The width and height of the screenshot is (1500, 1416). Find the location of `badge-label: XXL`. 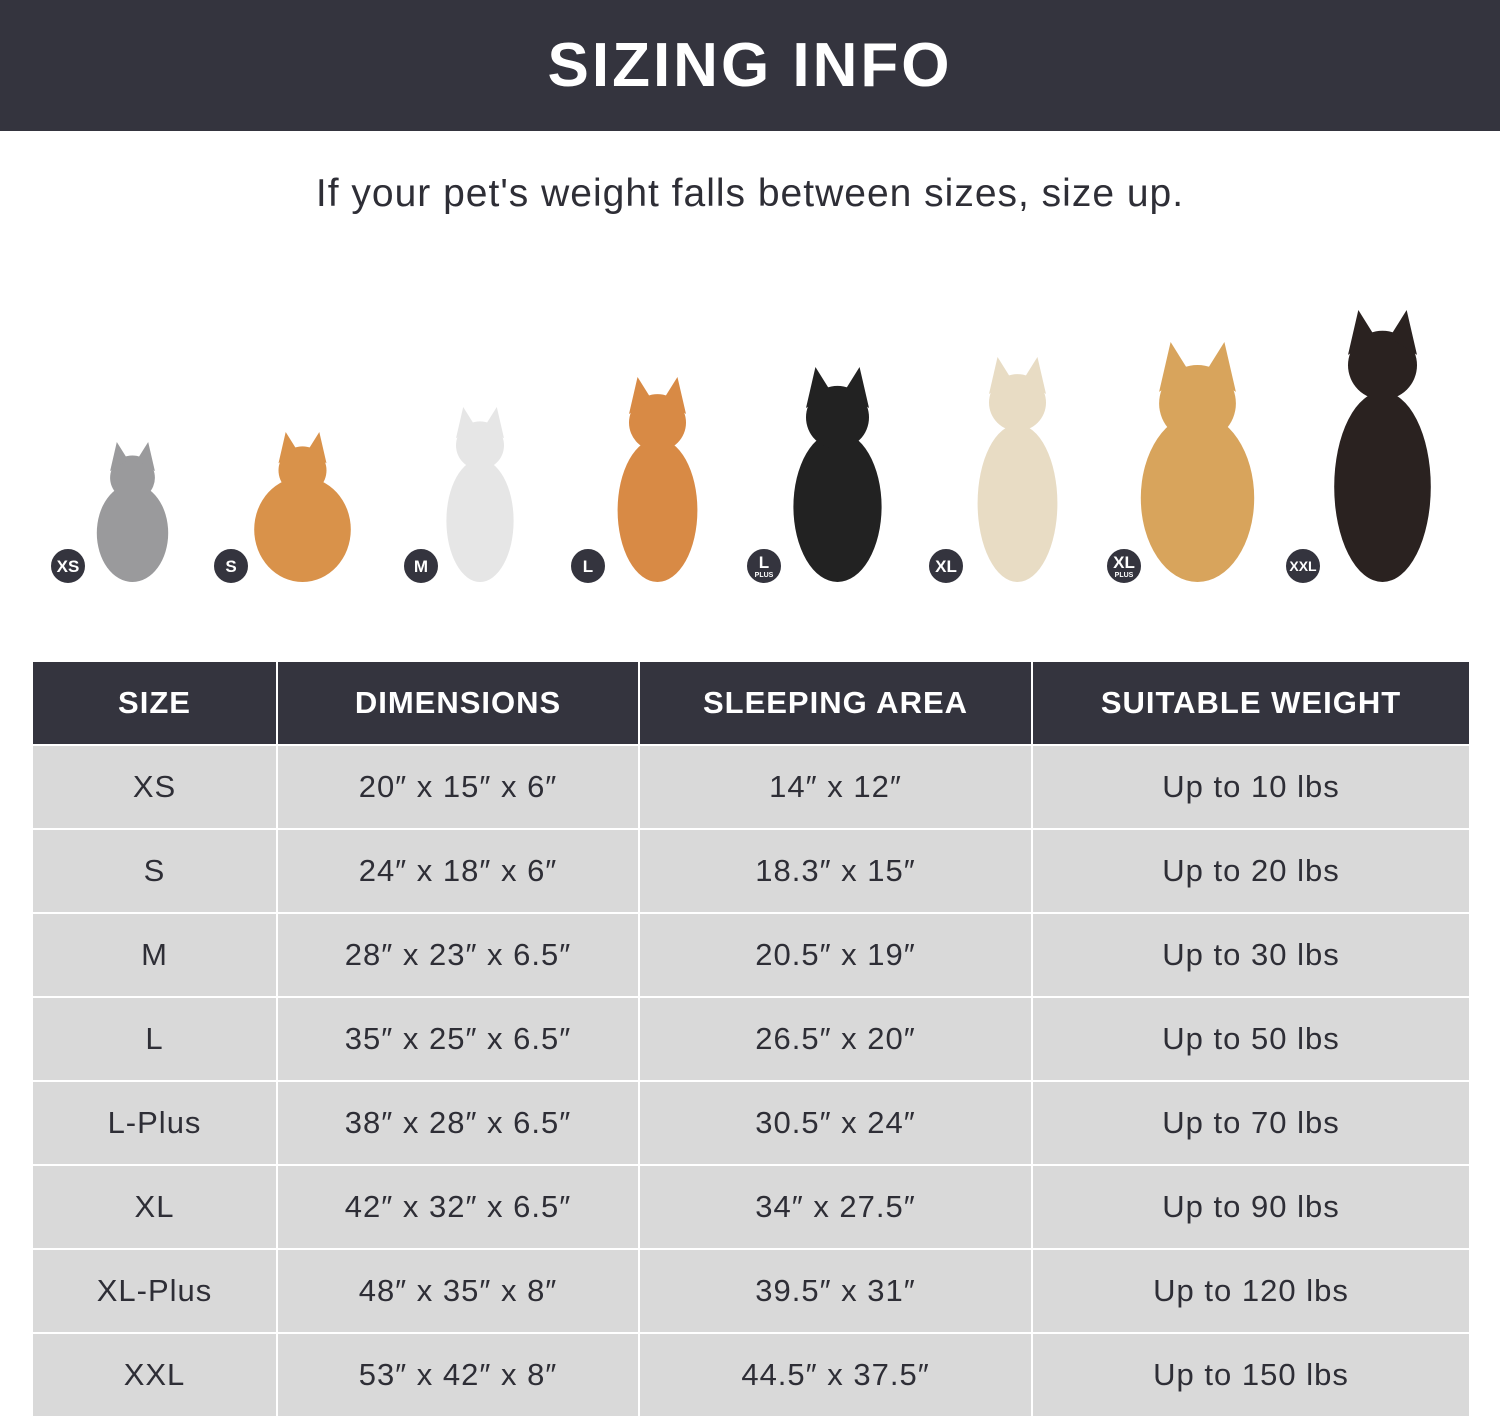

badge-label: XXL is located at coordinates (1303, 566).